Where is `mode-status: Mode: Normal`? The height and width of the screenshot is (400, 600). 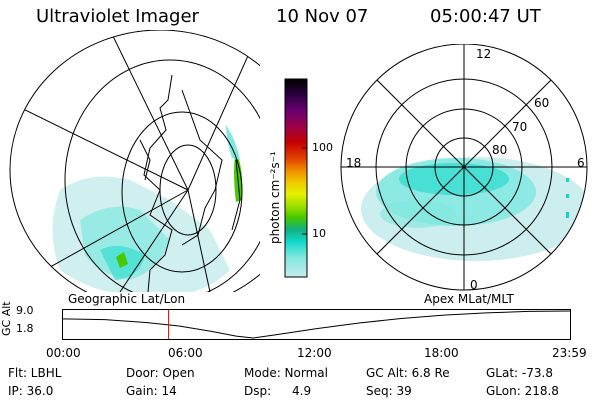 mode-status: Mode: Normal is located at coordinates (286, 373).